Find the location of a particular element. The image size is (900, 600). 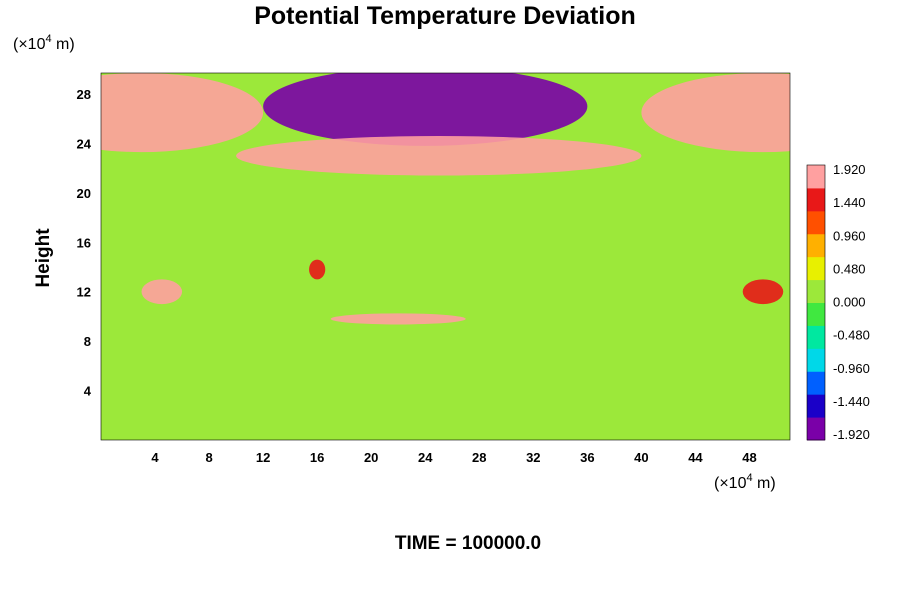

x-tick-label: 36 is located at coordinates (587, 457).